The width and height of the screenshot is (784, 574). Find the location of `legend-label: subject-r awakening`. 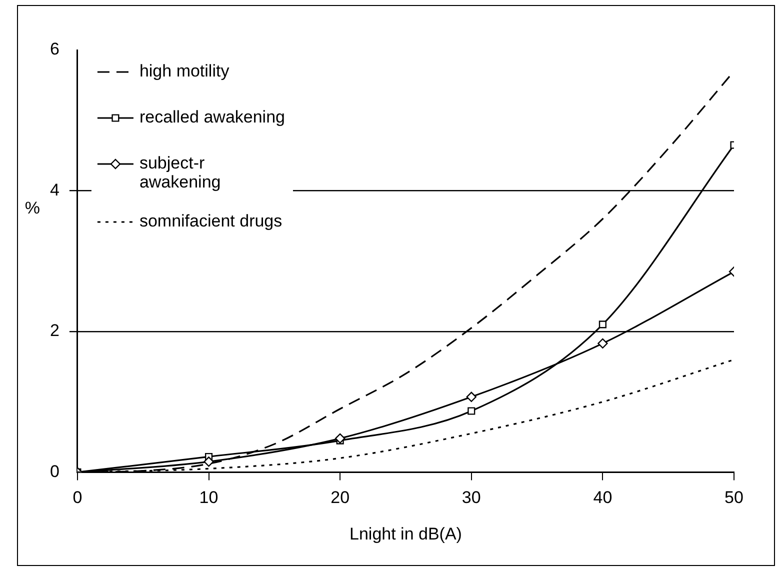

legend-label: subject-r awakening is located at coordinates (180, 173).